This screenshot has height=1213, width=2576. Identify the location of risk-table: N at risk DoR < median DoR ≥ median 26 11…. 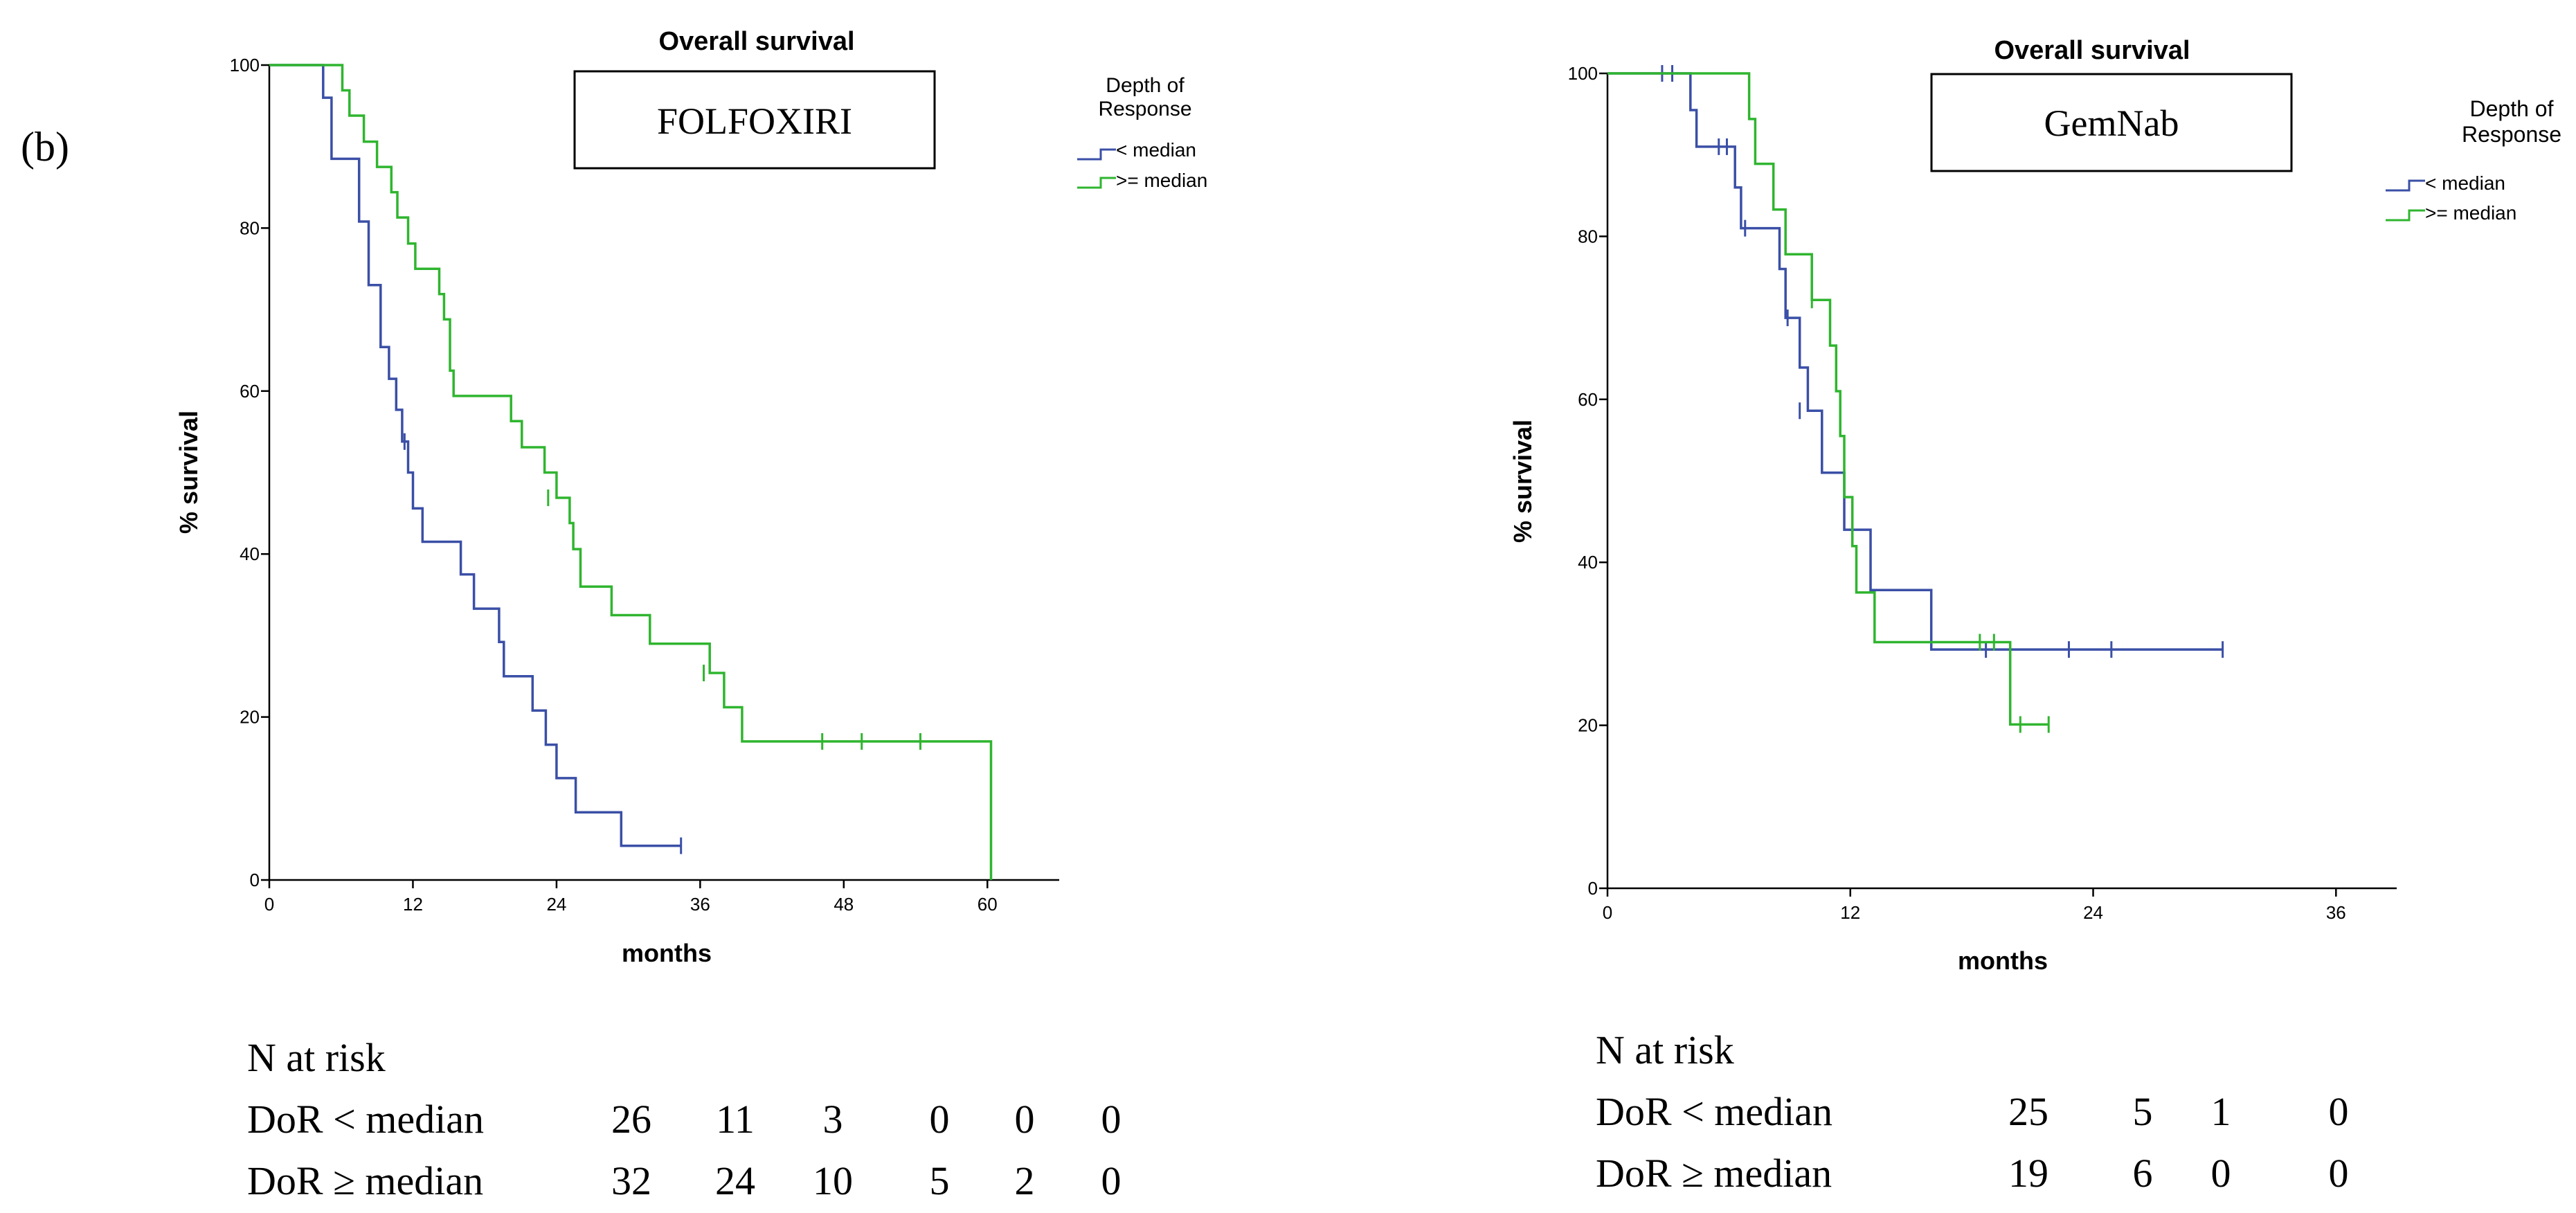
(684, 1119).